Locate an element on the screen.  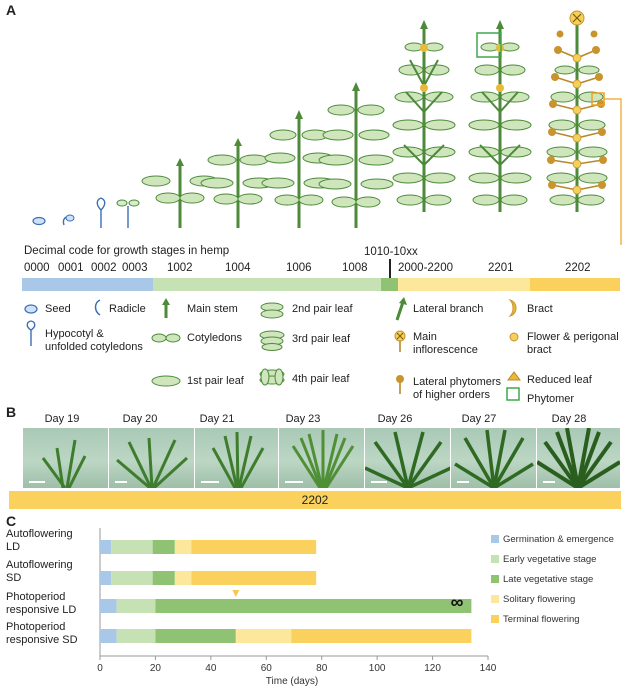
legend-label: 3rd pair leaf is located at coordinates (321, 339).